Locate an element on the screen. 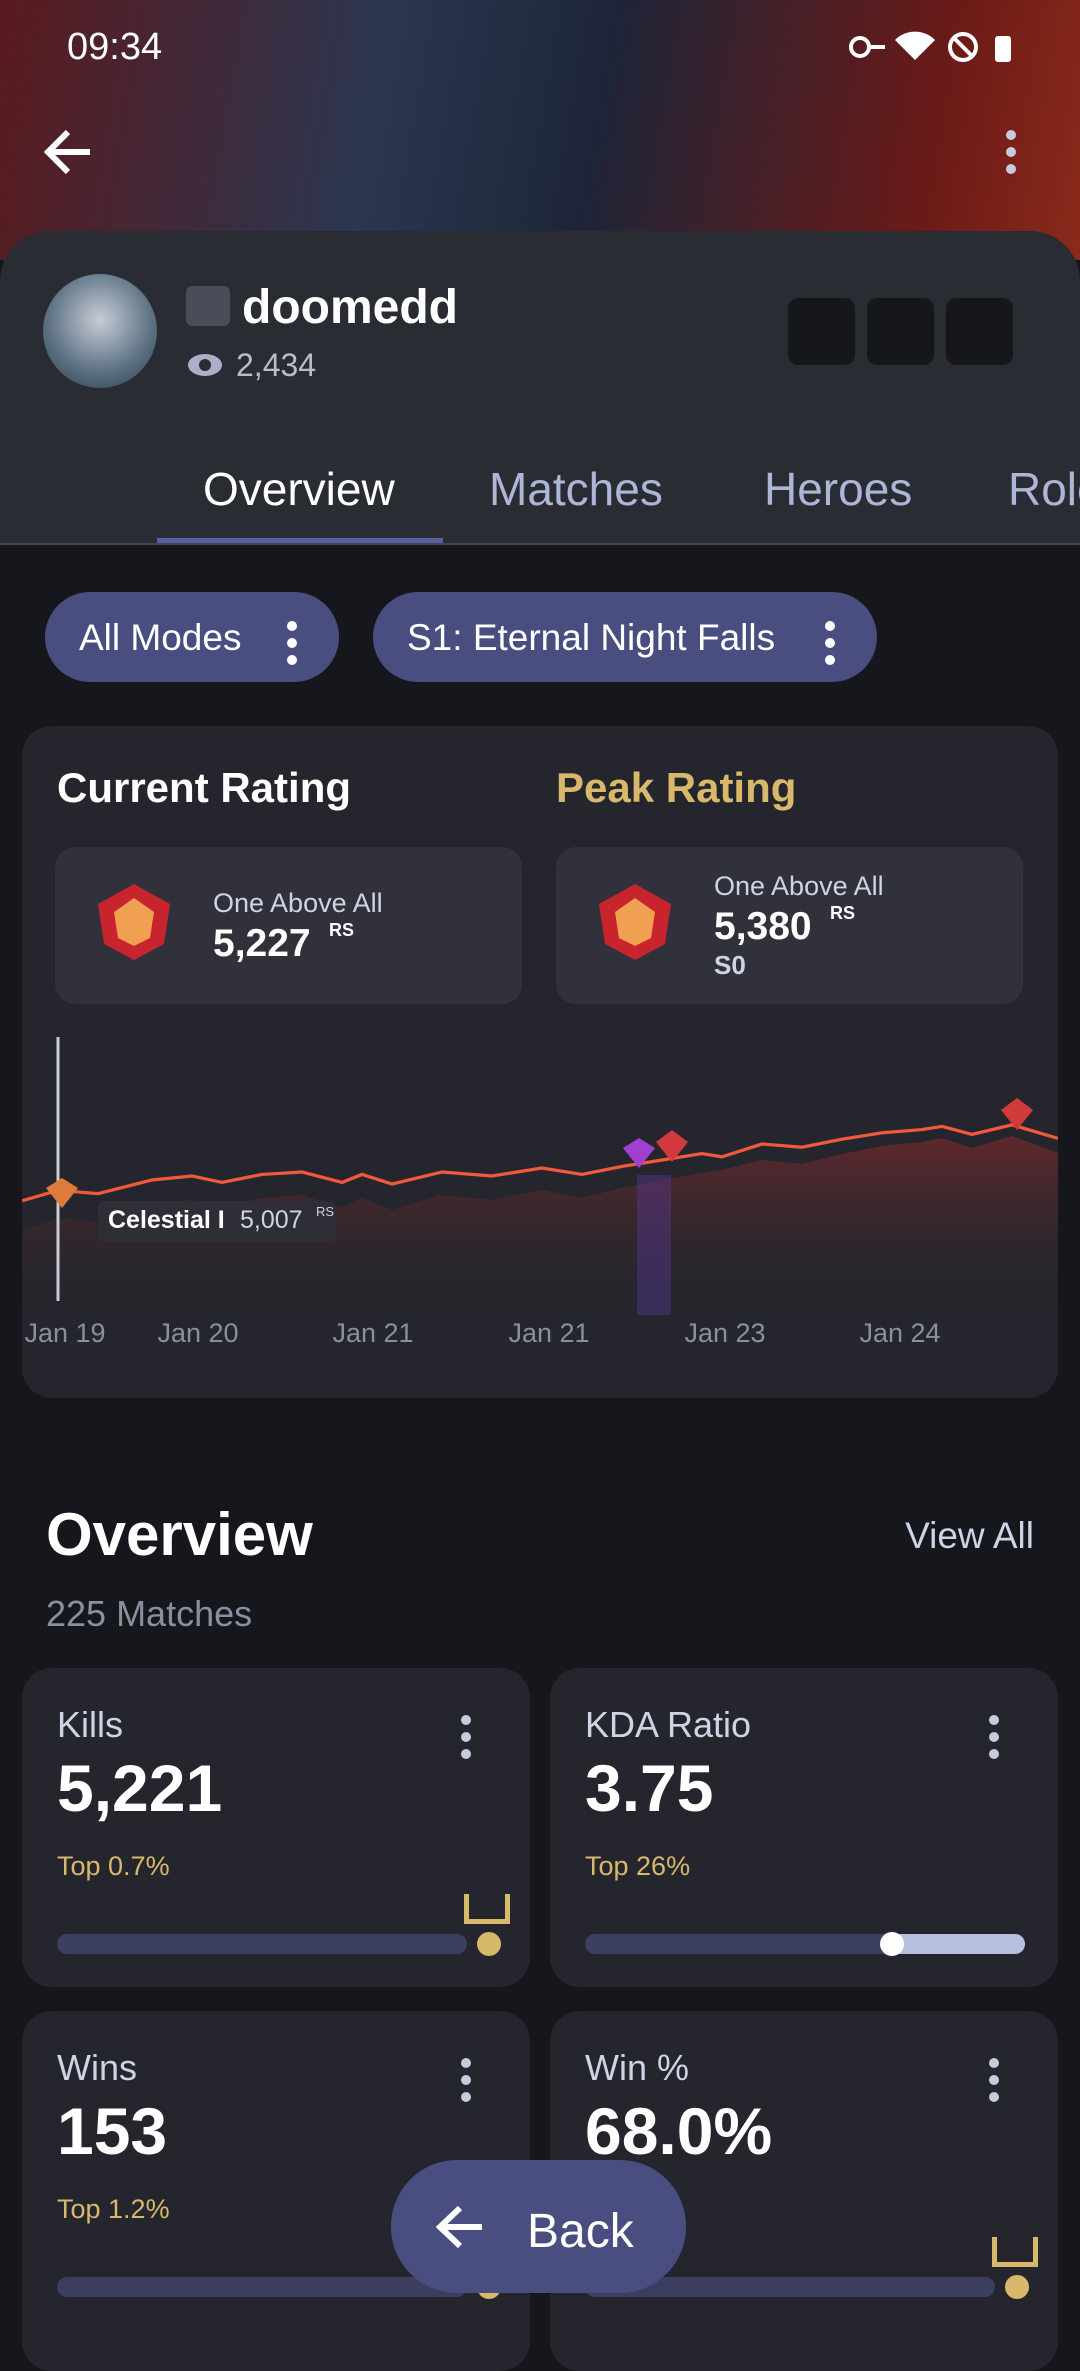  peak-rating-title: Peak Rating is located at coordinates (676, 787).